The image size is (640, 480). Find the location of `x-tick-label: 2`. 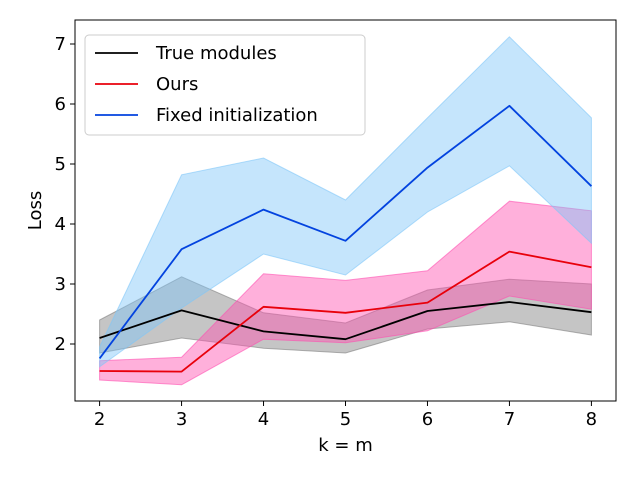

x-tick-label: 2 is located at coordinates (99, 419).